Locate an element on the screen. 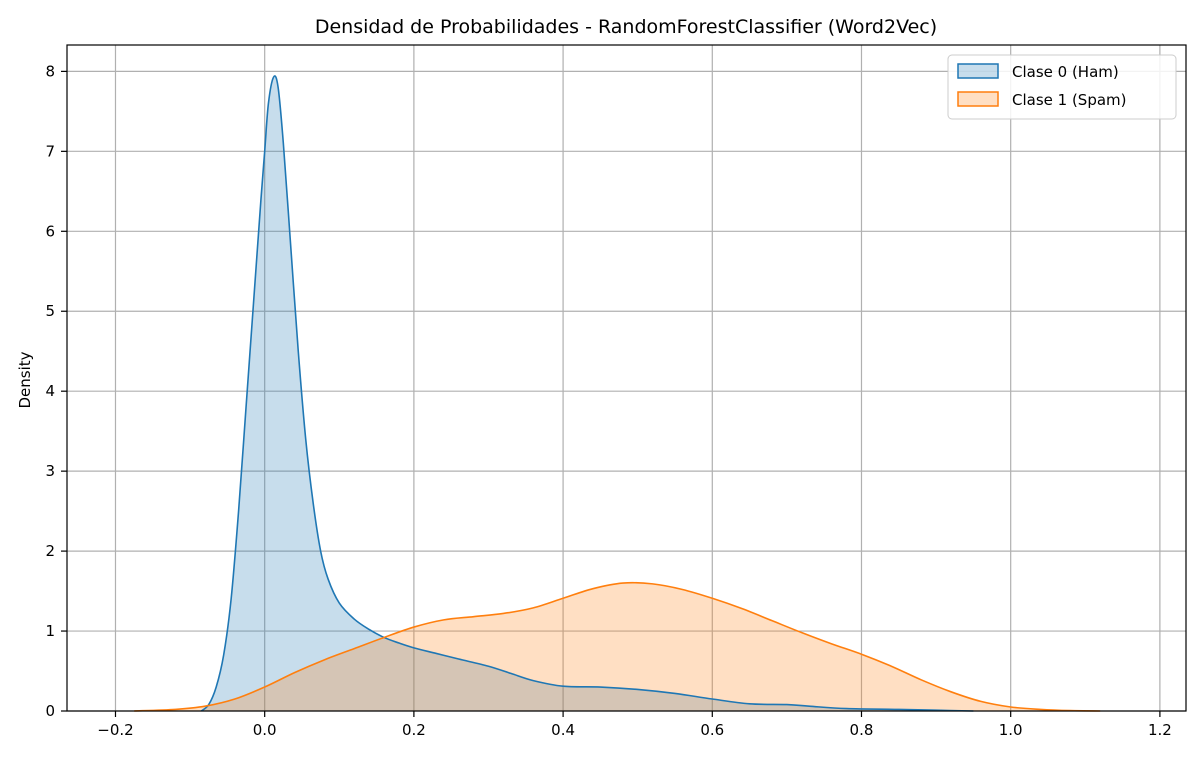 Image resolution: width=1198 pixels, height=758 pixels. legend-swatch-spam is located at coordinates (978, 99).